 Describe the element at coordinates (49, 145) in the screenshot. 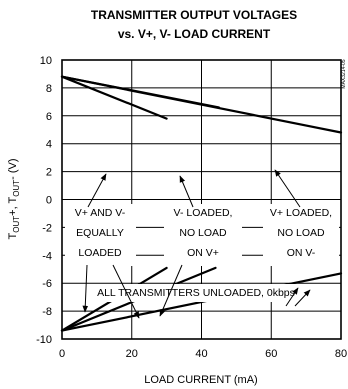

I see `y-tick-label: 4` at that location.